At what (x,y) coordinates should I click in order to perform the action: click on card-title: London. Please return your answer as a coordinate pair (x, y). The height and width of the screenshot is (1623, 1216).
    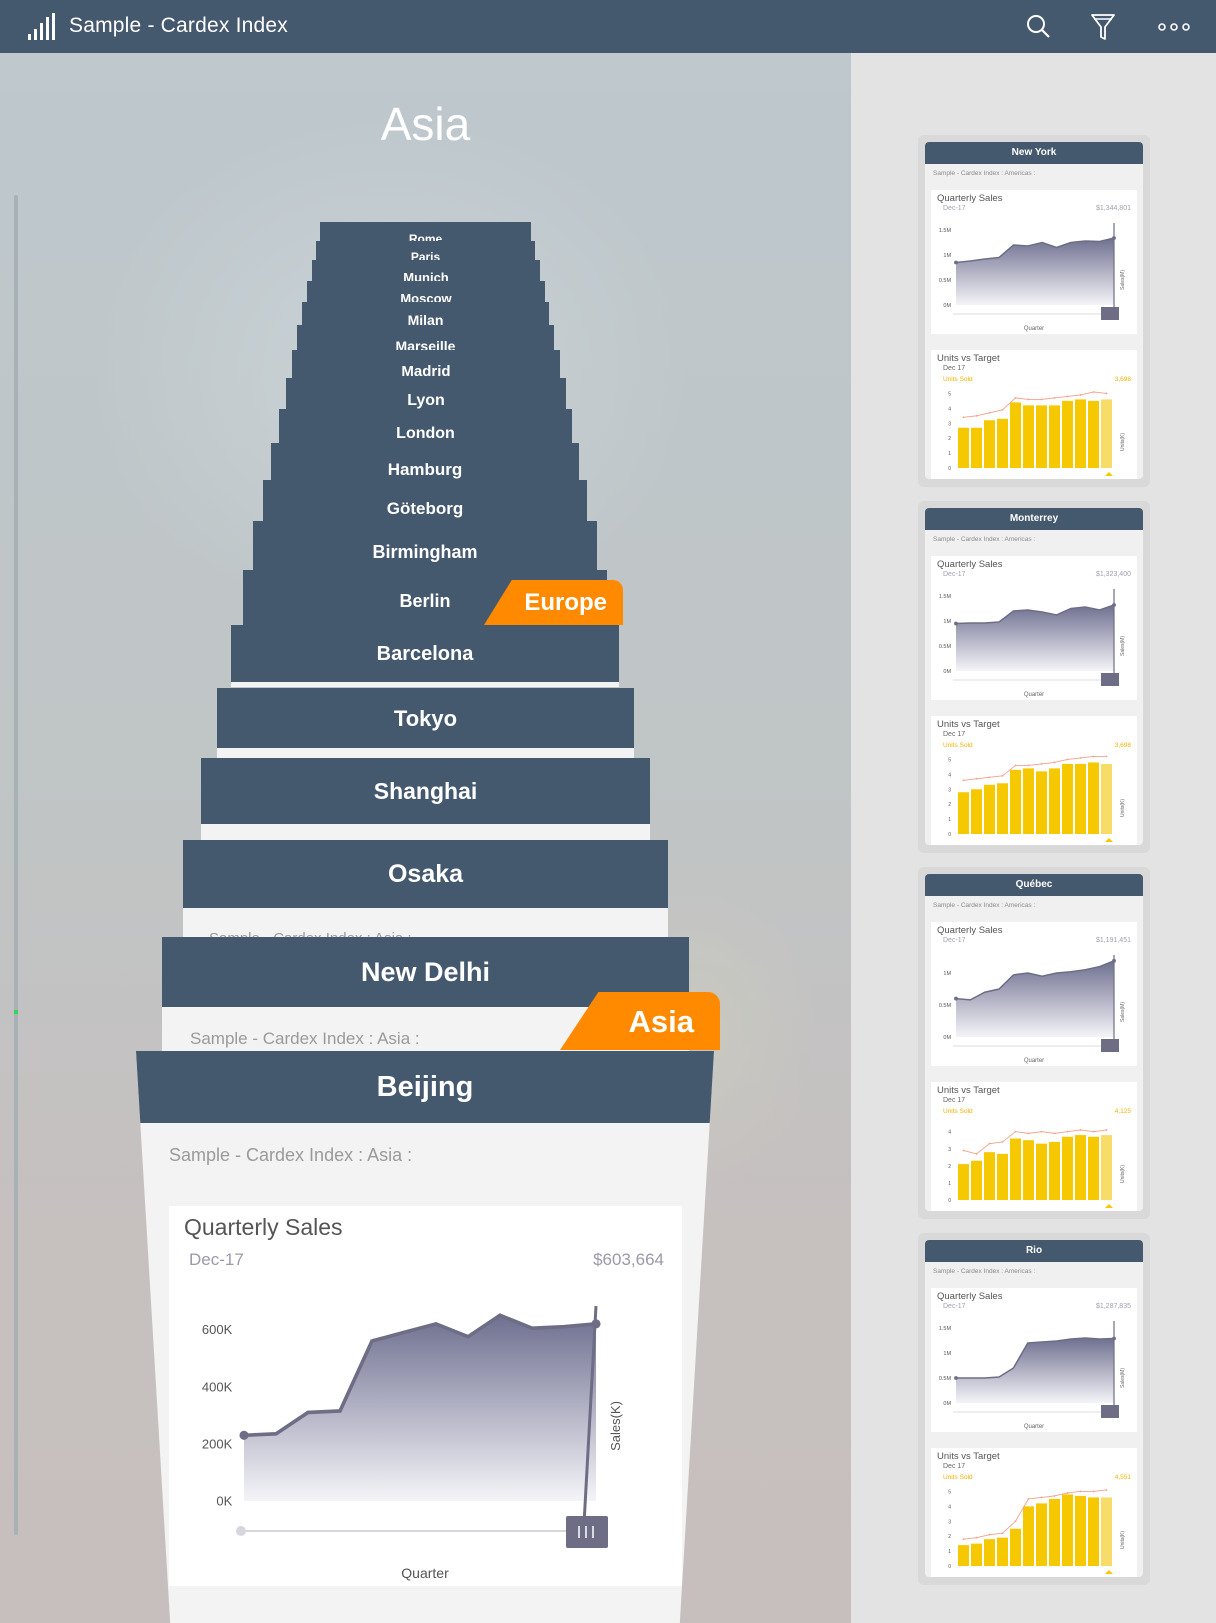
    Looking at the image, I should click on (425, 427).